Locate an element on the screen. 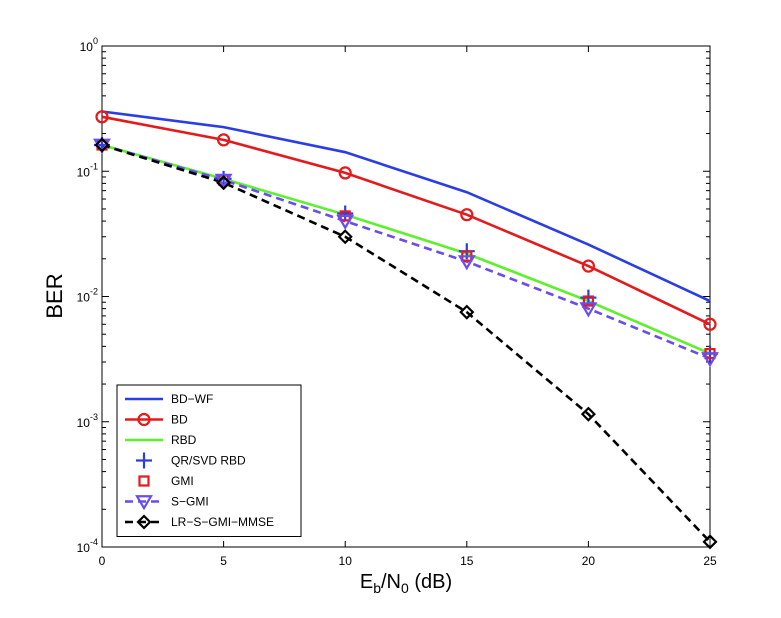 The height and width of the screenshot is (618, 781). x-axis-label-tail: (dB) is located at coordinates (430, 582).